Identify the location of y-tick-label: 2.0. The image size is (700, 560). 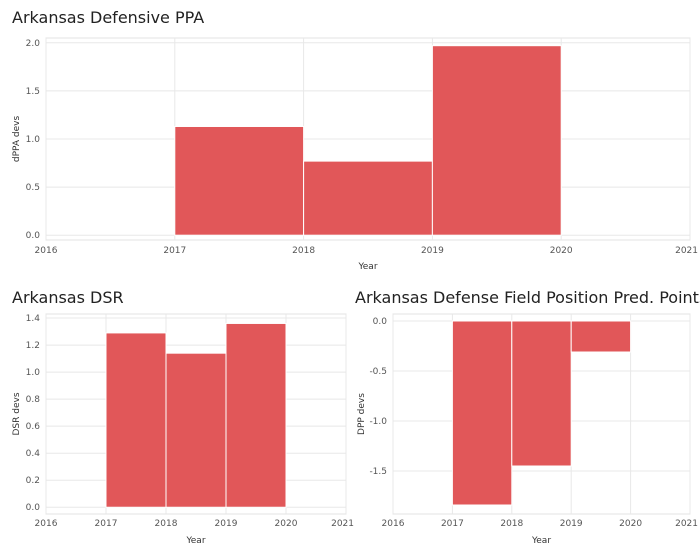
(33, 44).